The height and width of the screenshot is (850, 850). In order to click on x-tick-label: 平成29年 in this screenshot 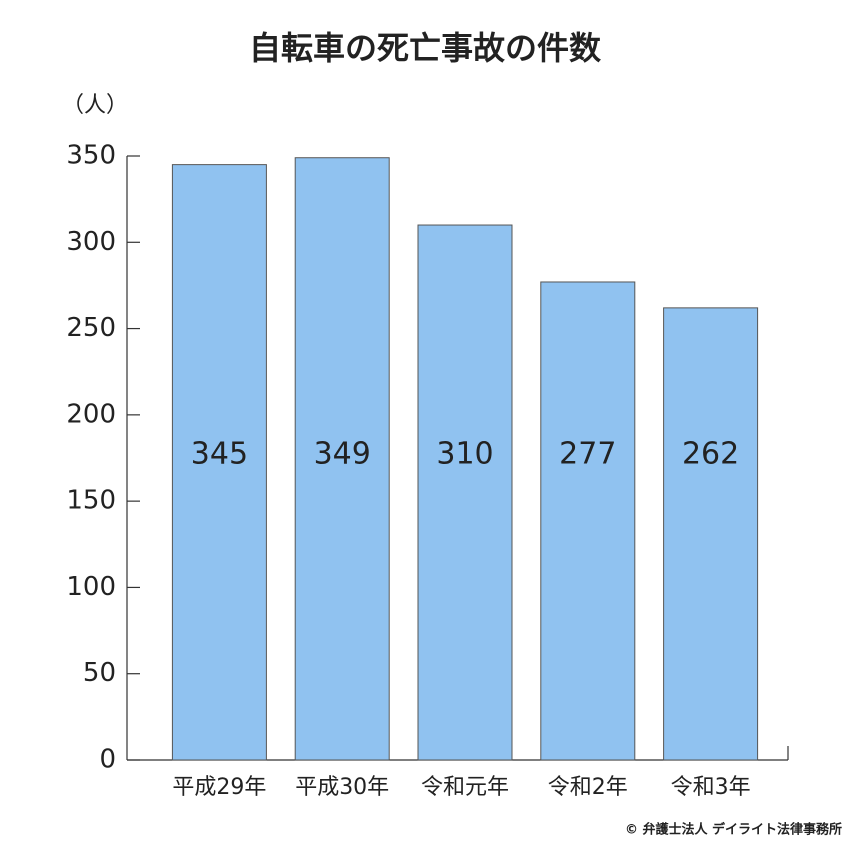, I will do `click(219, 787)`.